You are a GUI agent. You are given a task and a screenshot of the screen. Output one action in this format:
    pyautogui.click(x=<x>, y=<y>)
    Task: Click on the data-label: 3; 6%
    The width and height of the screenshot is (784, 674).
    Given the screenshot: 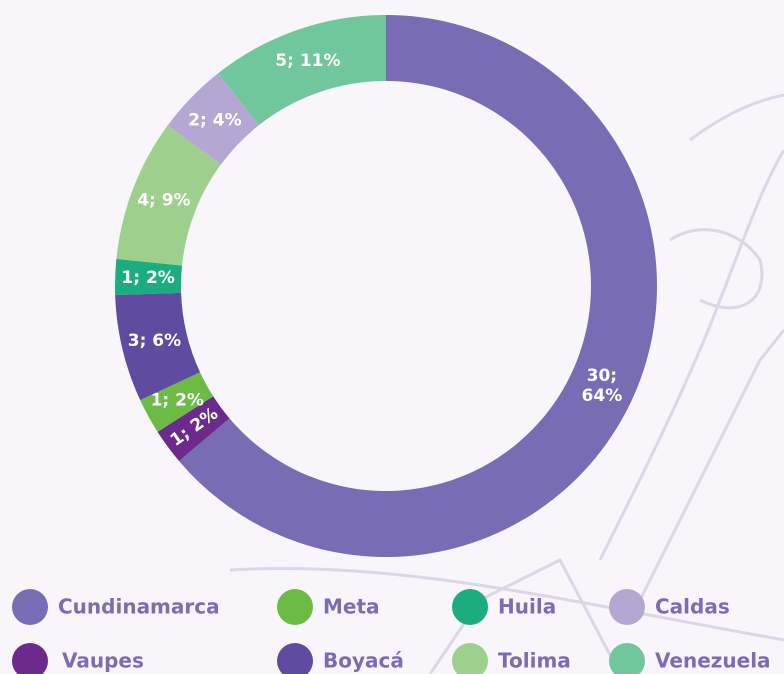 What is the action you would take?
    pyautogui.click(x=154, y=341)
    